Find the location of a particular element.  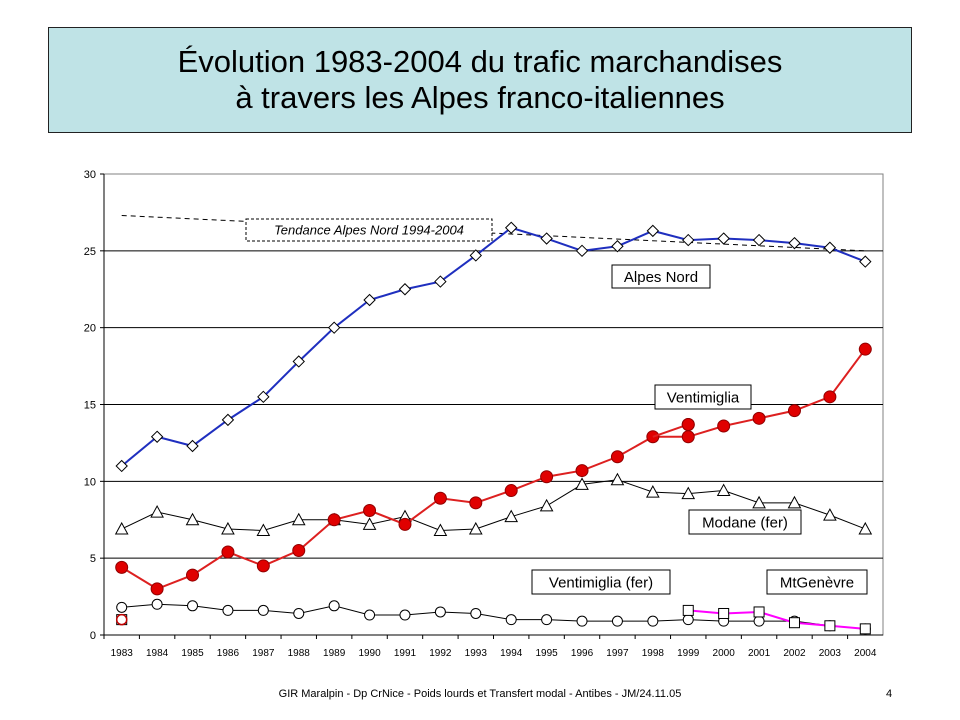

trend-label: Tendance Alpes Nord 1994-2004 is located at coordinates (369, 230).